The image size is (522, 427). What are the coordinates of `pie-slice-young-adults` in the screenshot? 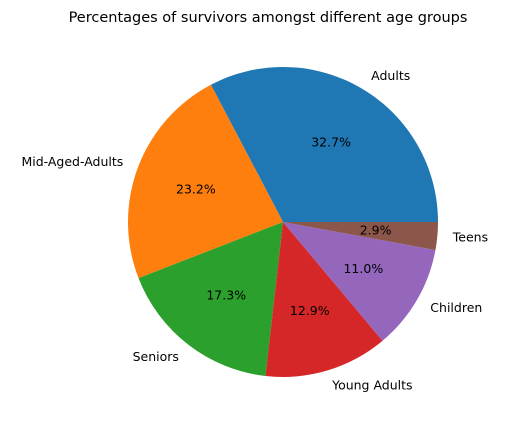 It's located at (324, 299).